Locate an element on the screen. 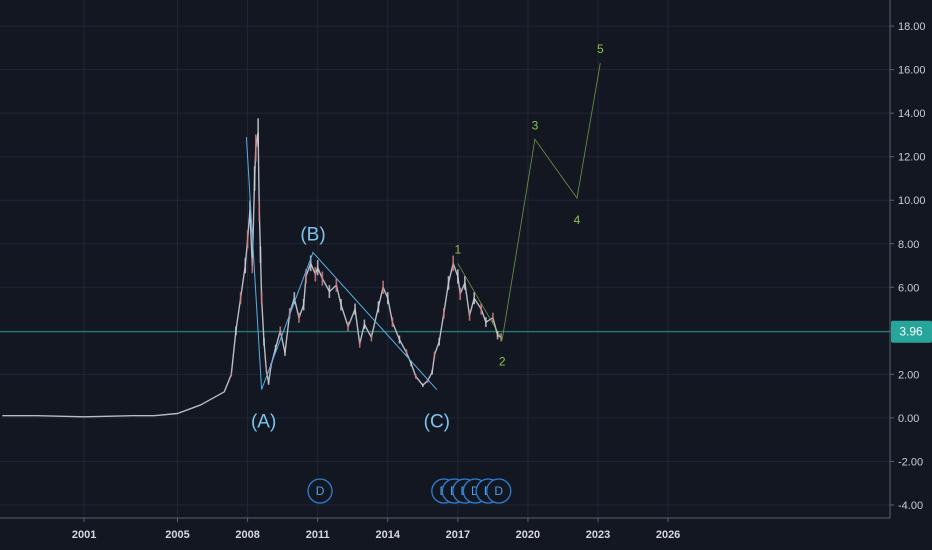 This screenshot has width=932, height=550. x-tick-label: 2001 is located at coordinates (84, 535).